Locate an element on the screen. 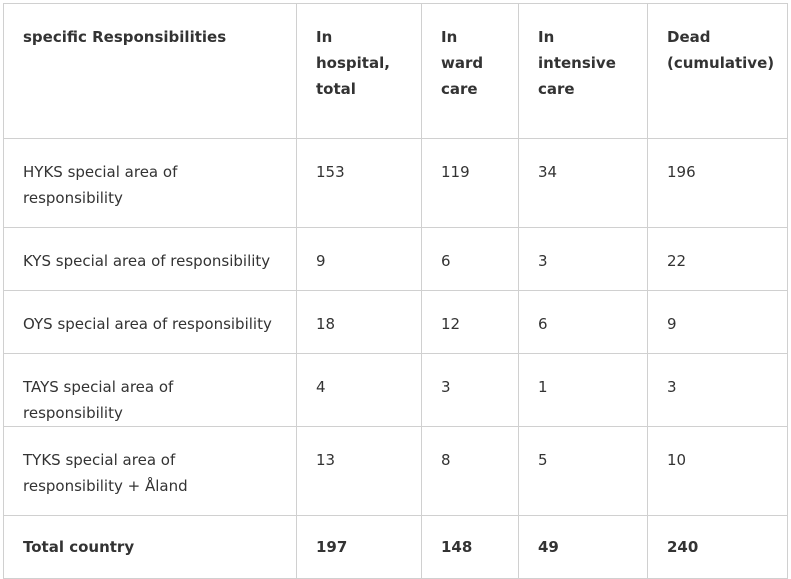  total-row: Total country 197 148 49 240 is located at coordinates (395, 547).